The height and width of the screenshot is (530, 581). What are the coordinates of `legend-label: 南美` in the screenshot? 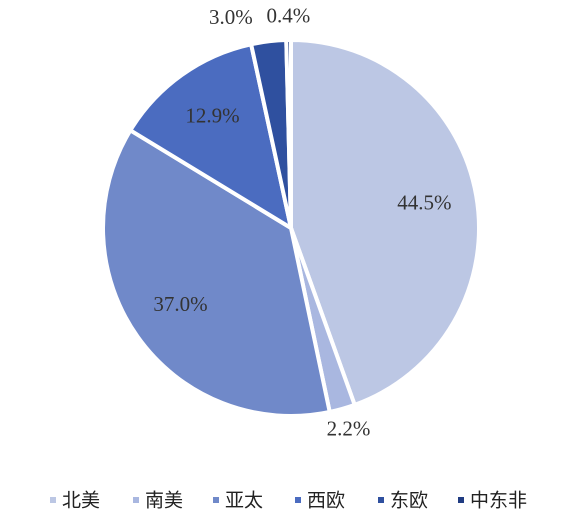 It's located at (164, 501).